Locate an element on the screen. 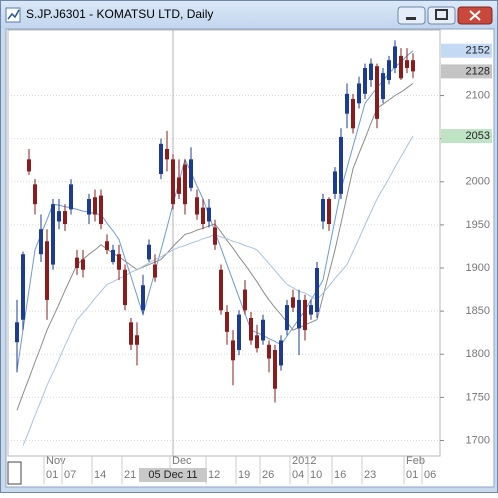 The height and width of the screenshot is (498, 498). x-tick-label: 12 is located at coordinates (214, 475).